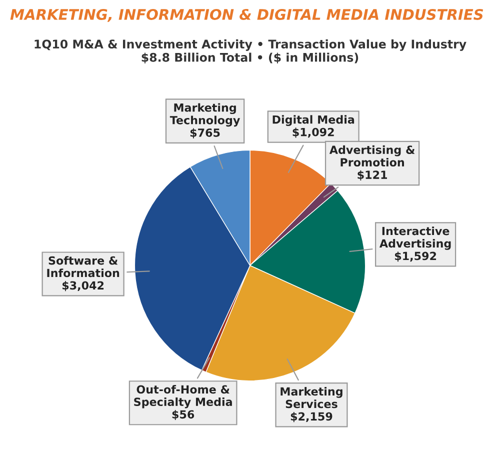 This screenshot has height=450, width=500. I want to click on slice-label: Advertising & Promotion, so click(372, 156).